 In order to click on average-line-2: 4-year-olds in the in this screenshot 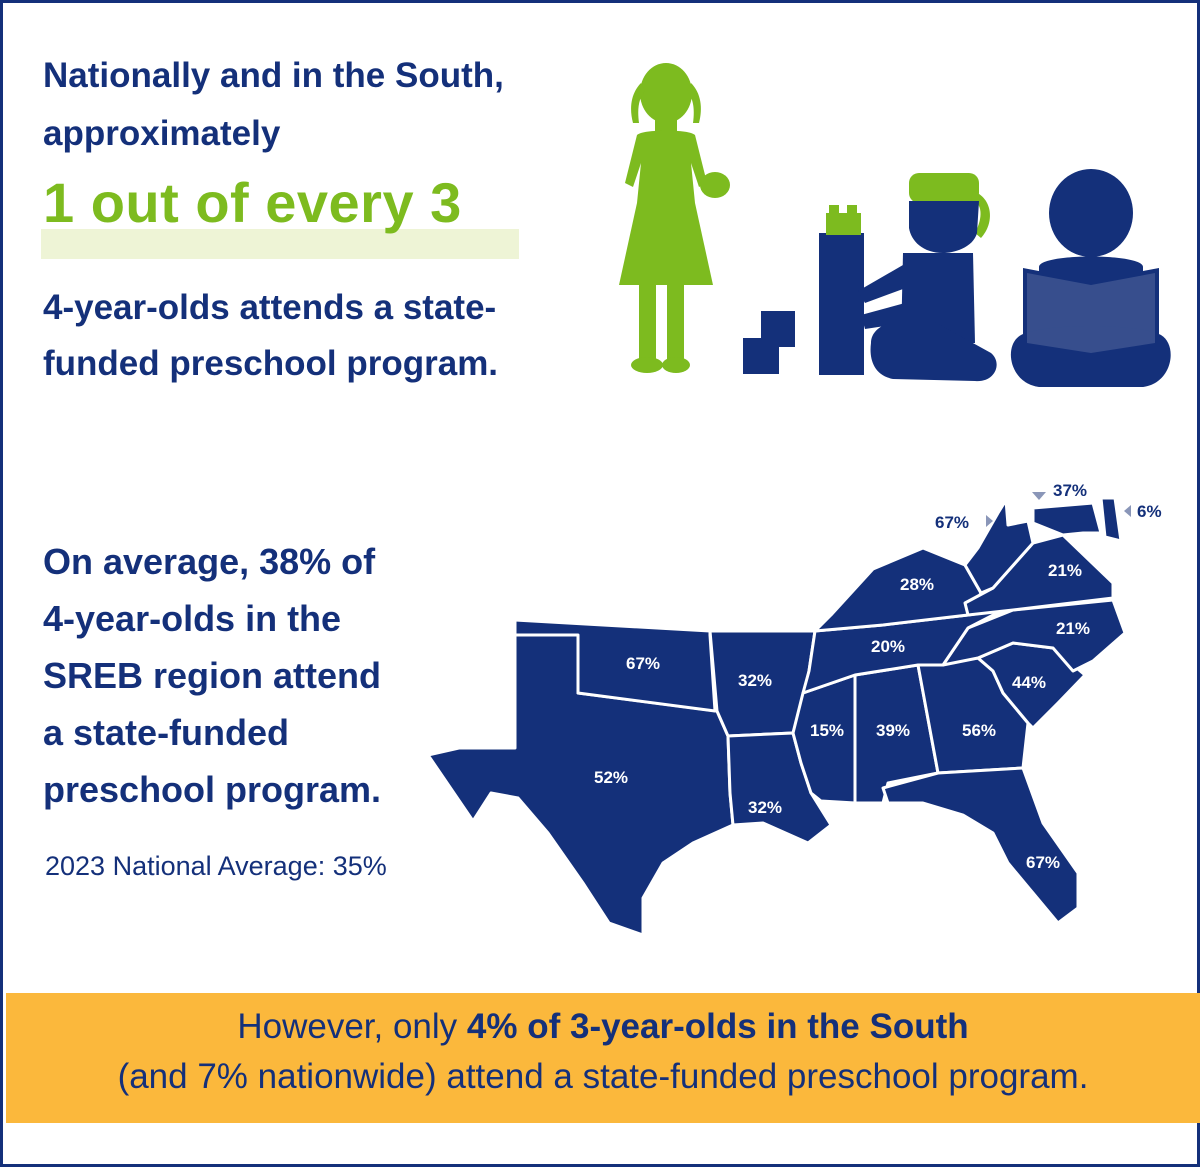, I will do `click(192, 618)`.